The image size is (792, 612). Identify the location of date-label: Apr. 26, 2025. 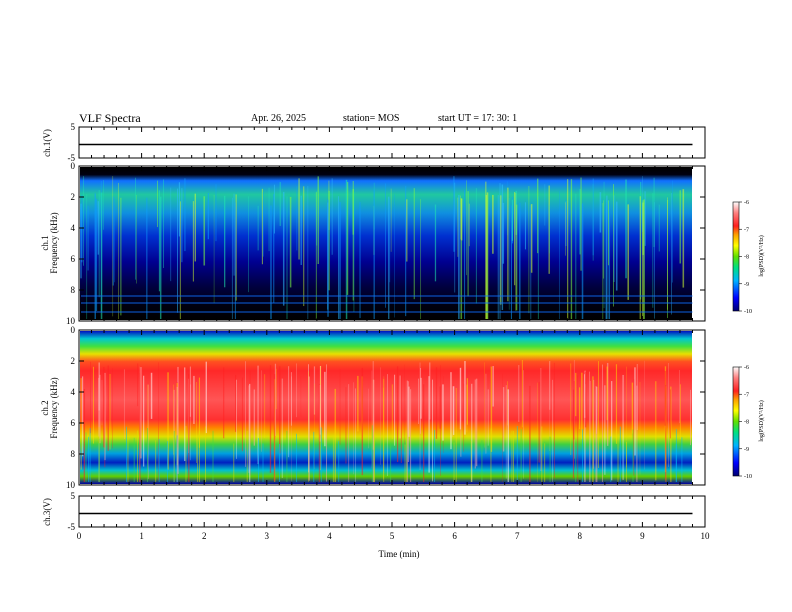
(278, 118).